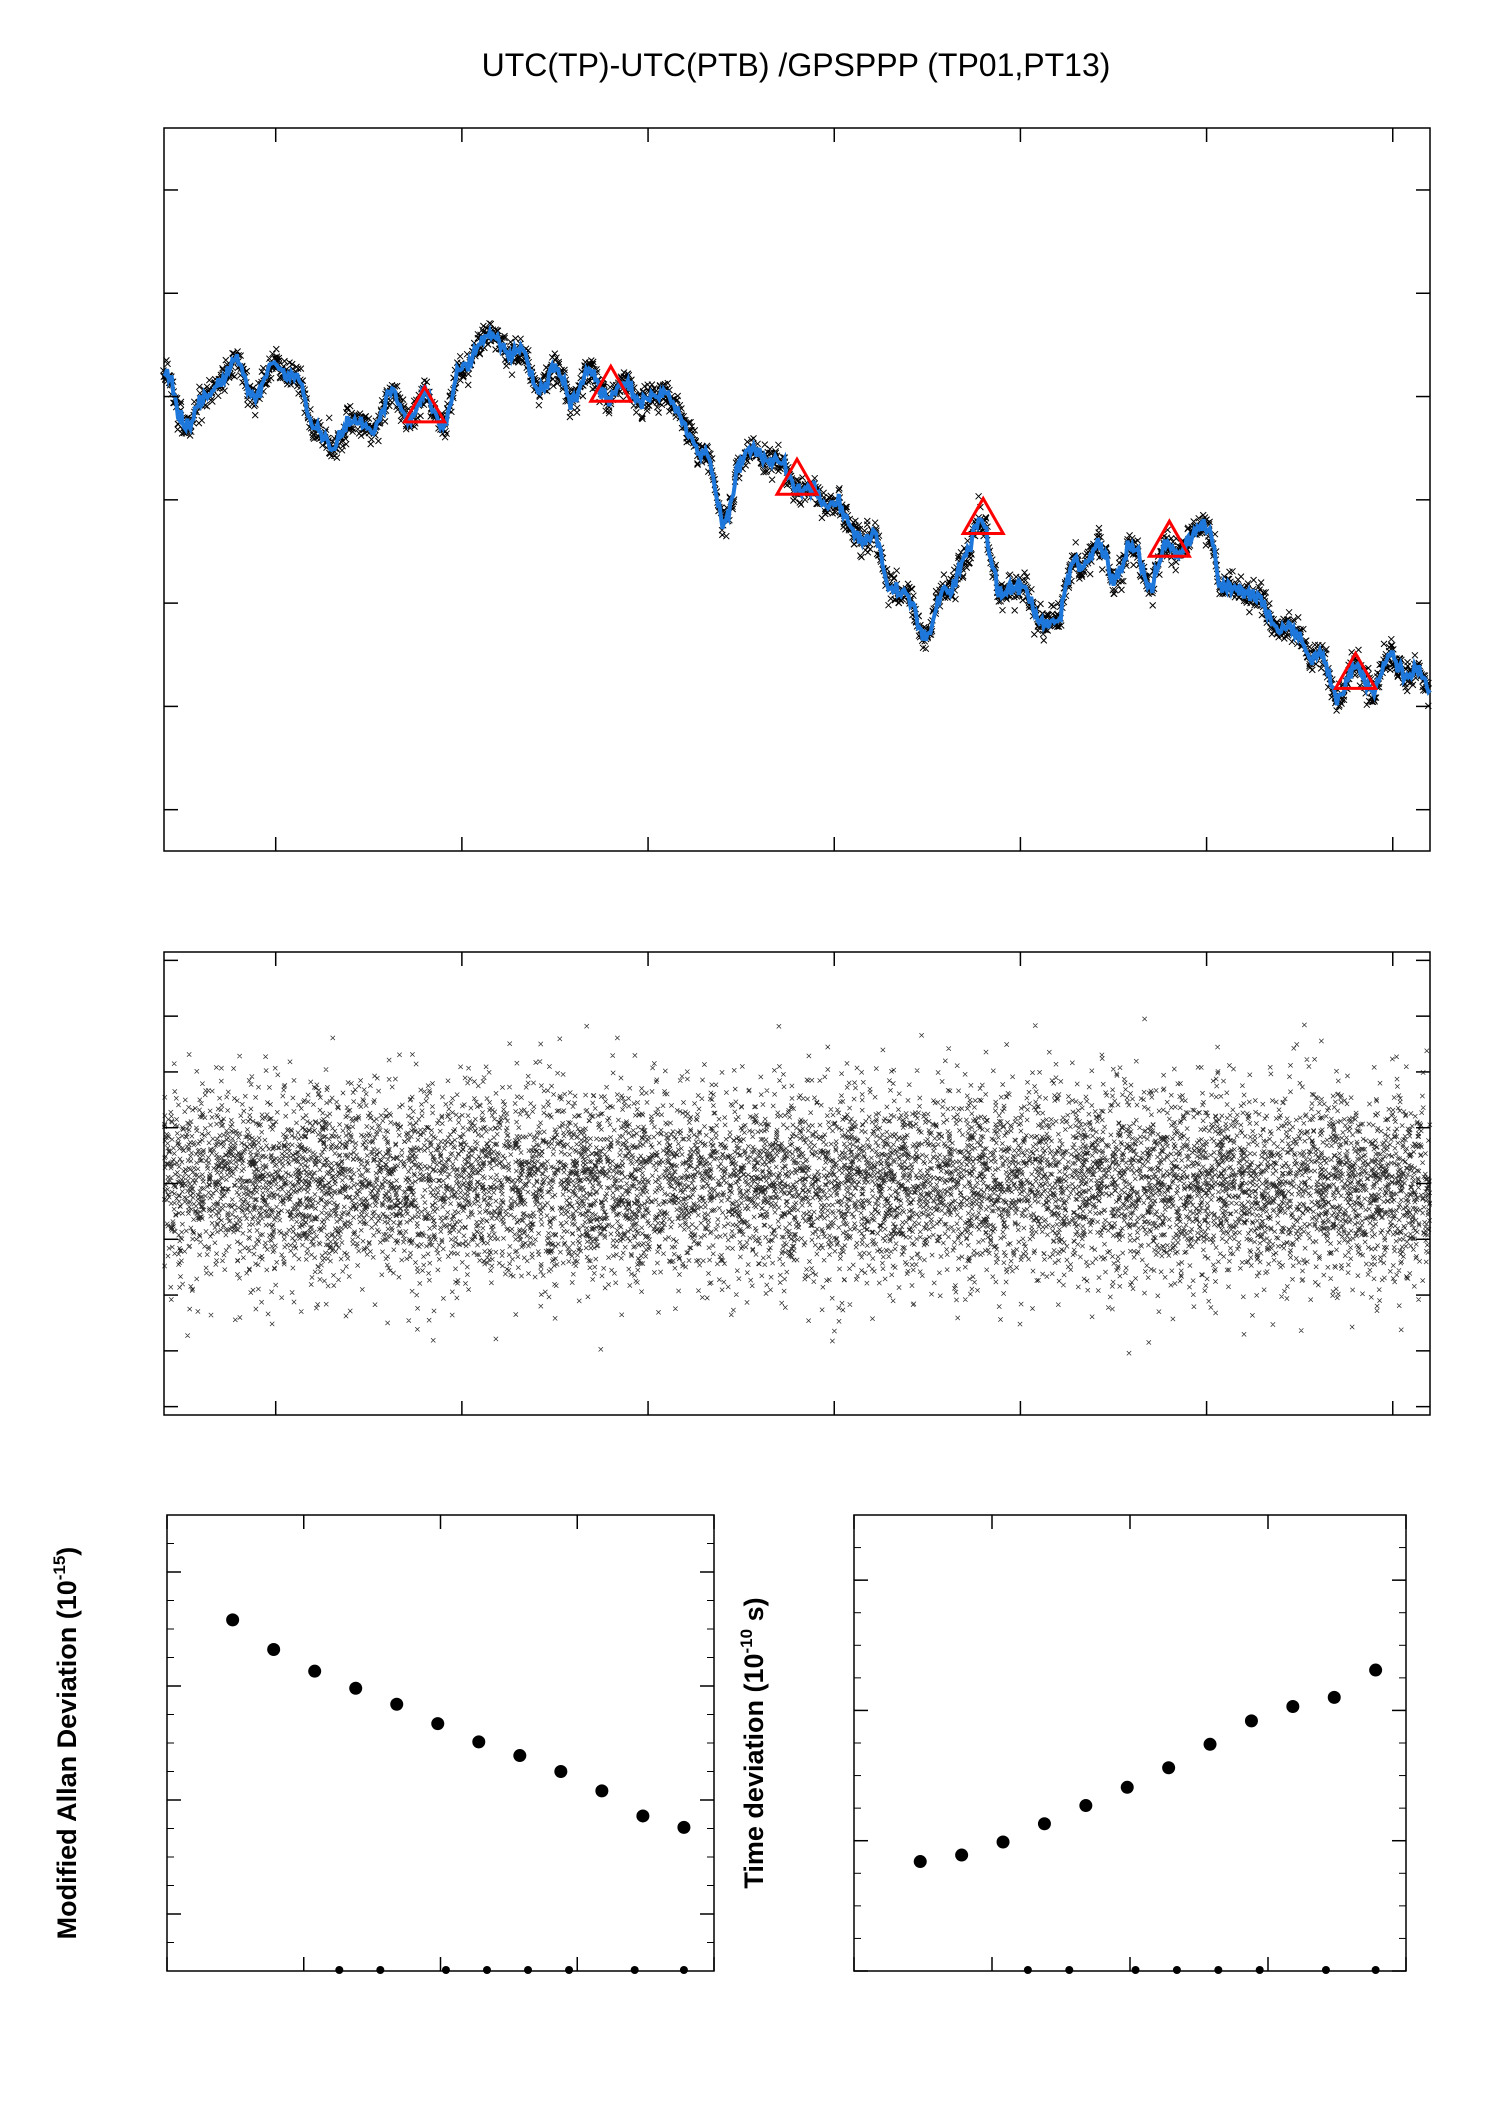 This screenshot has width=1488, height=2105. Describe the element at coordinates (754, 1613) in the screenshot. I see `tdev-y-axis-label-end: s)` at that location.